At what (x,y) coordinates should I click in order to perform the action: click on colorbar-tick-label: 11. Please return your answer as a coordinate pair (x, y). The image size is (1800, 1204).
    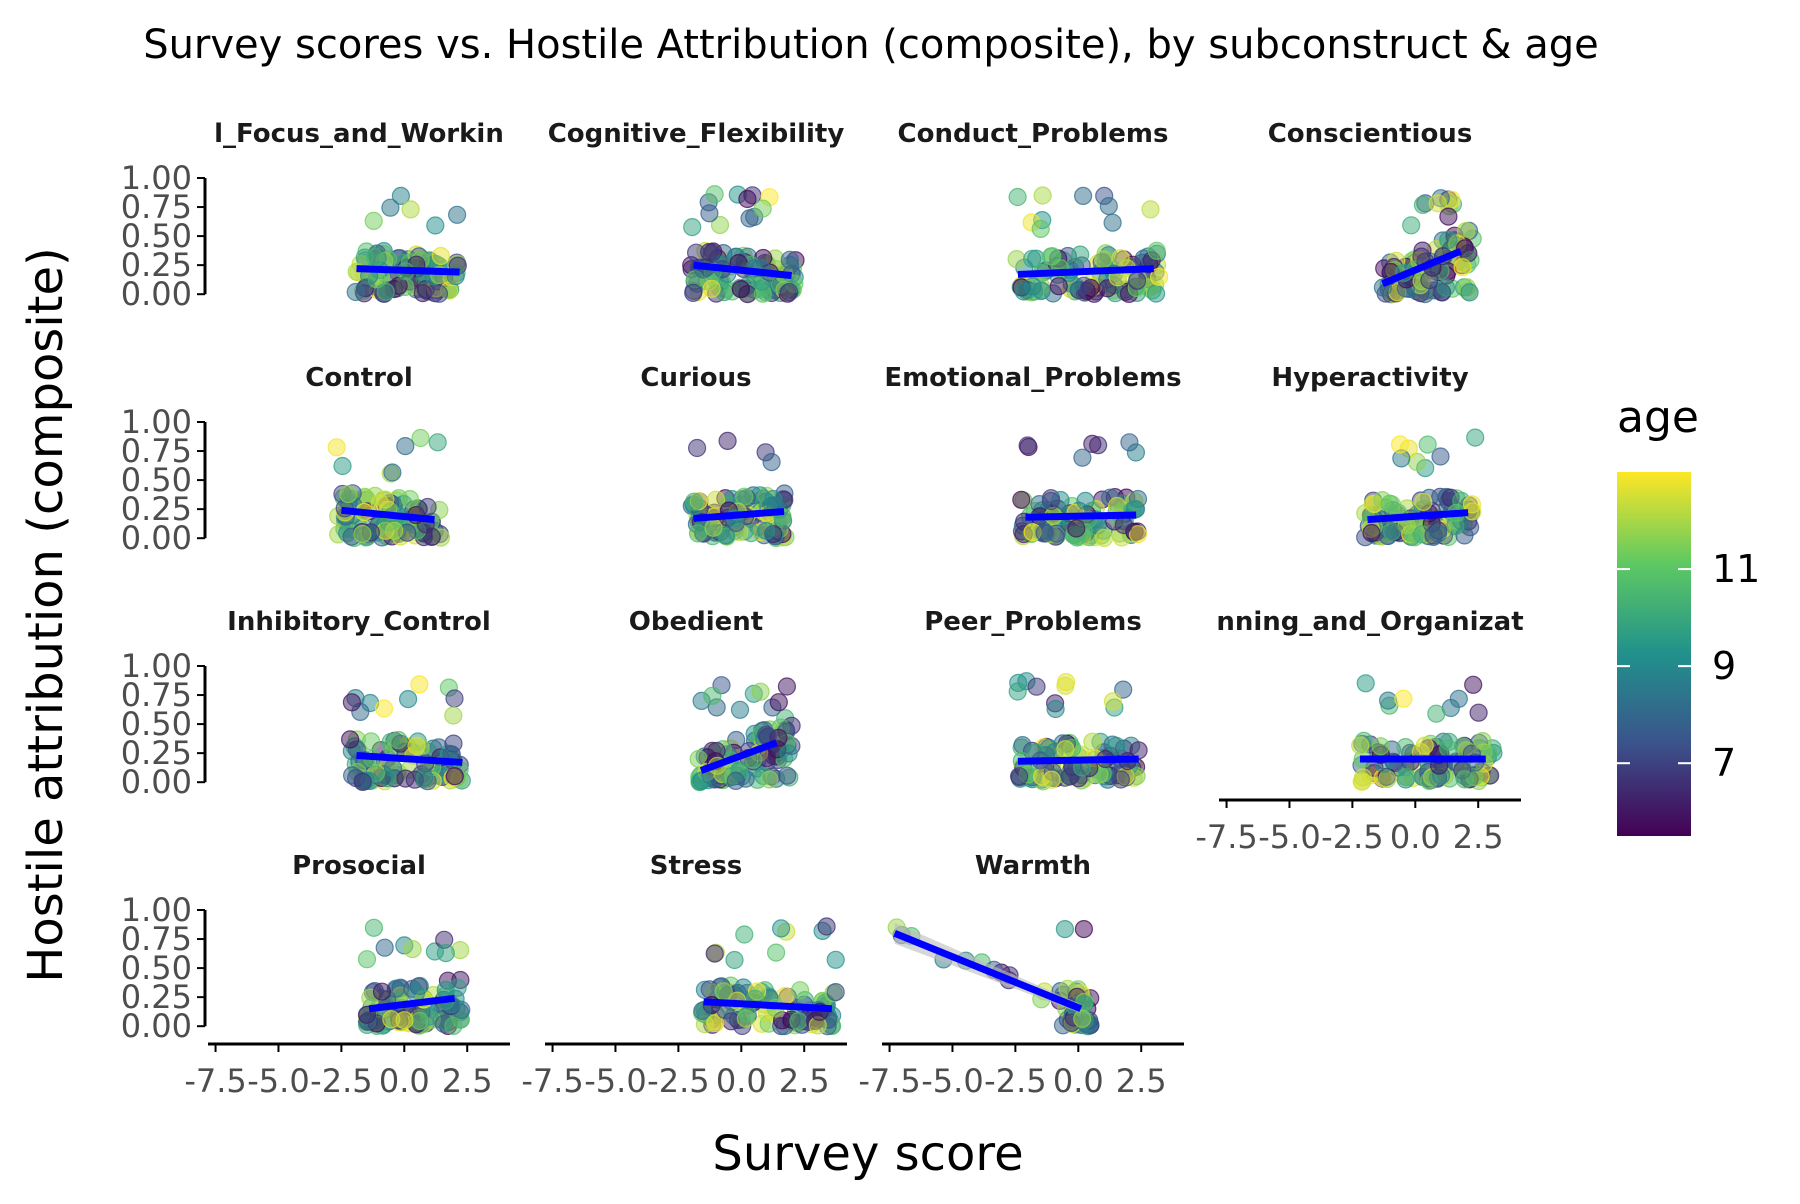
    Looking at the image, I should click on (1736, 569).